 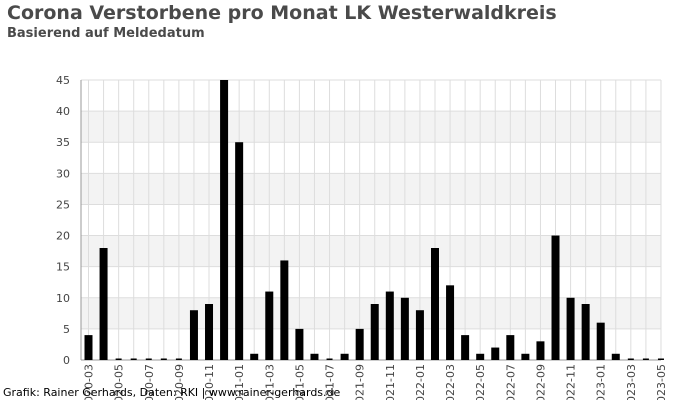 What do you see at coordinates (66, 329) in the screenshot?
I see `y-tick-label: 5` at bounding box center [66, 329].